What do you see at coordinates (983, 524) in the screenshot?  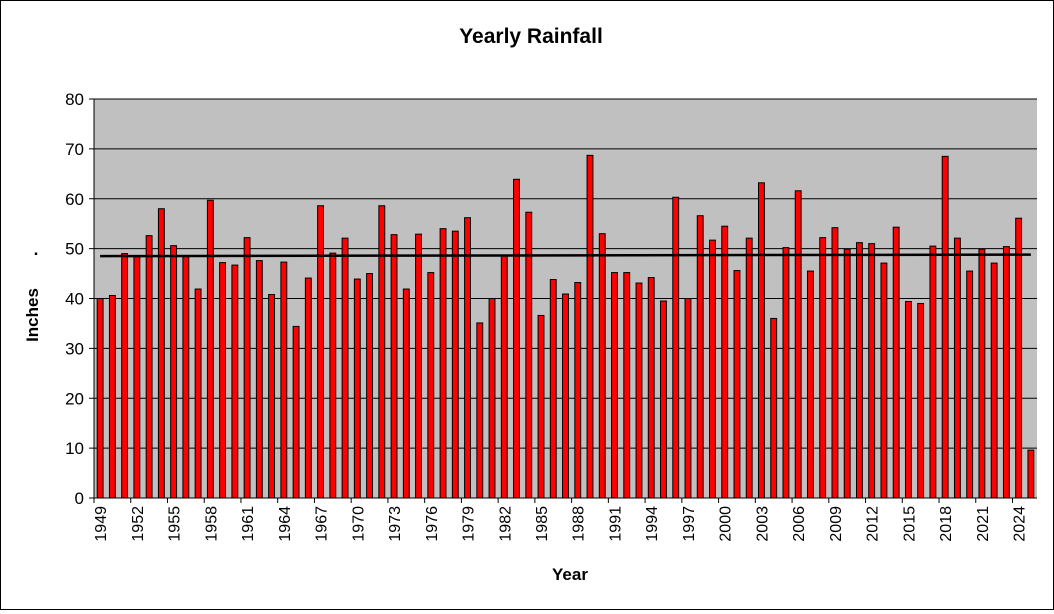 I see `x-tick-label: 2021` at bounding box center [983, 524].